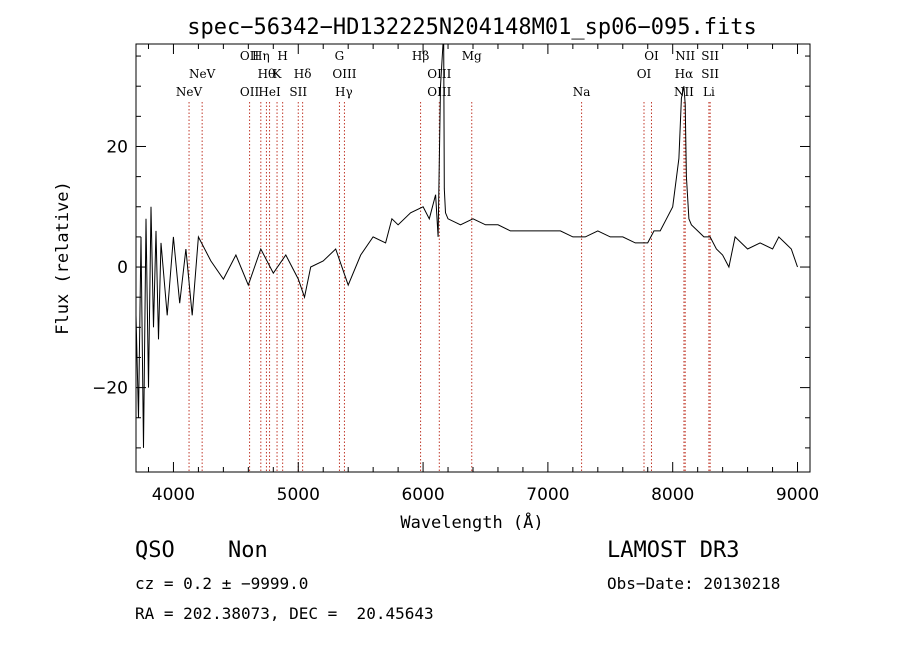 This screenshot has width=900, height=649. I want to click on line-label: G, so click(340, 56).